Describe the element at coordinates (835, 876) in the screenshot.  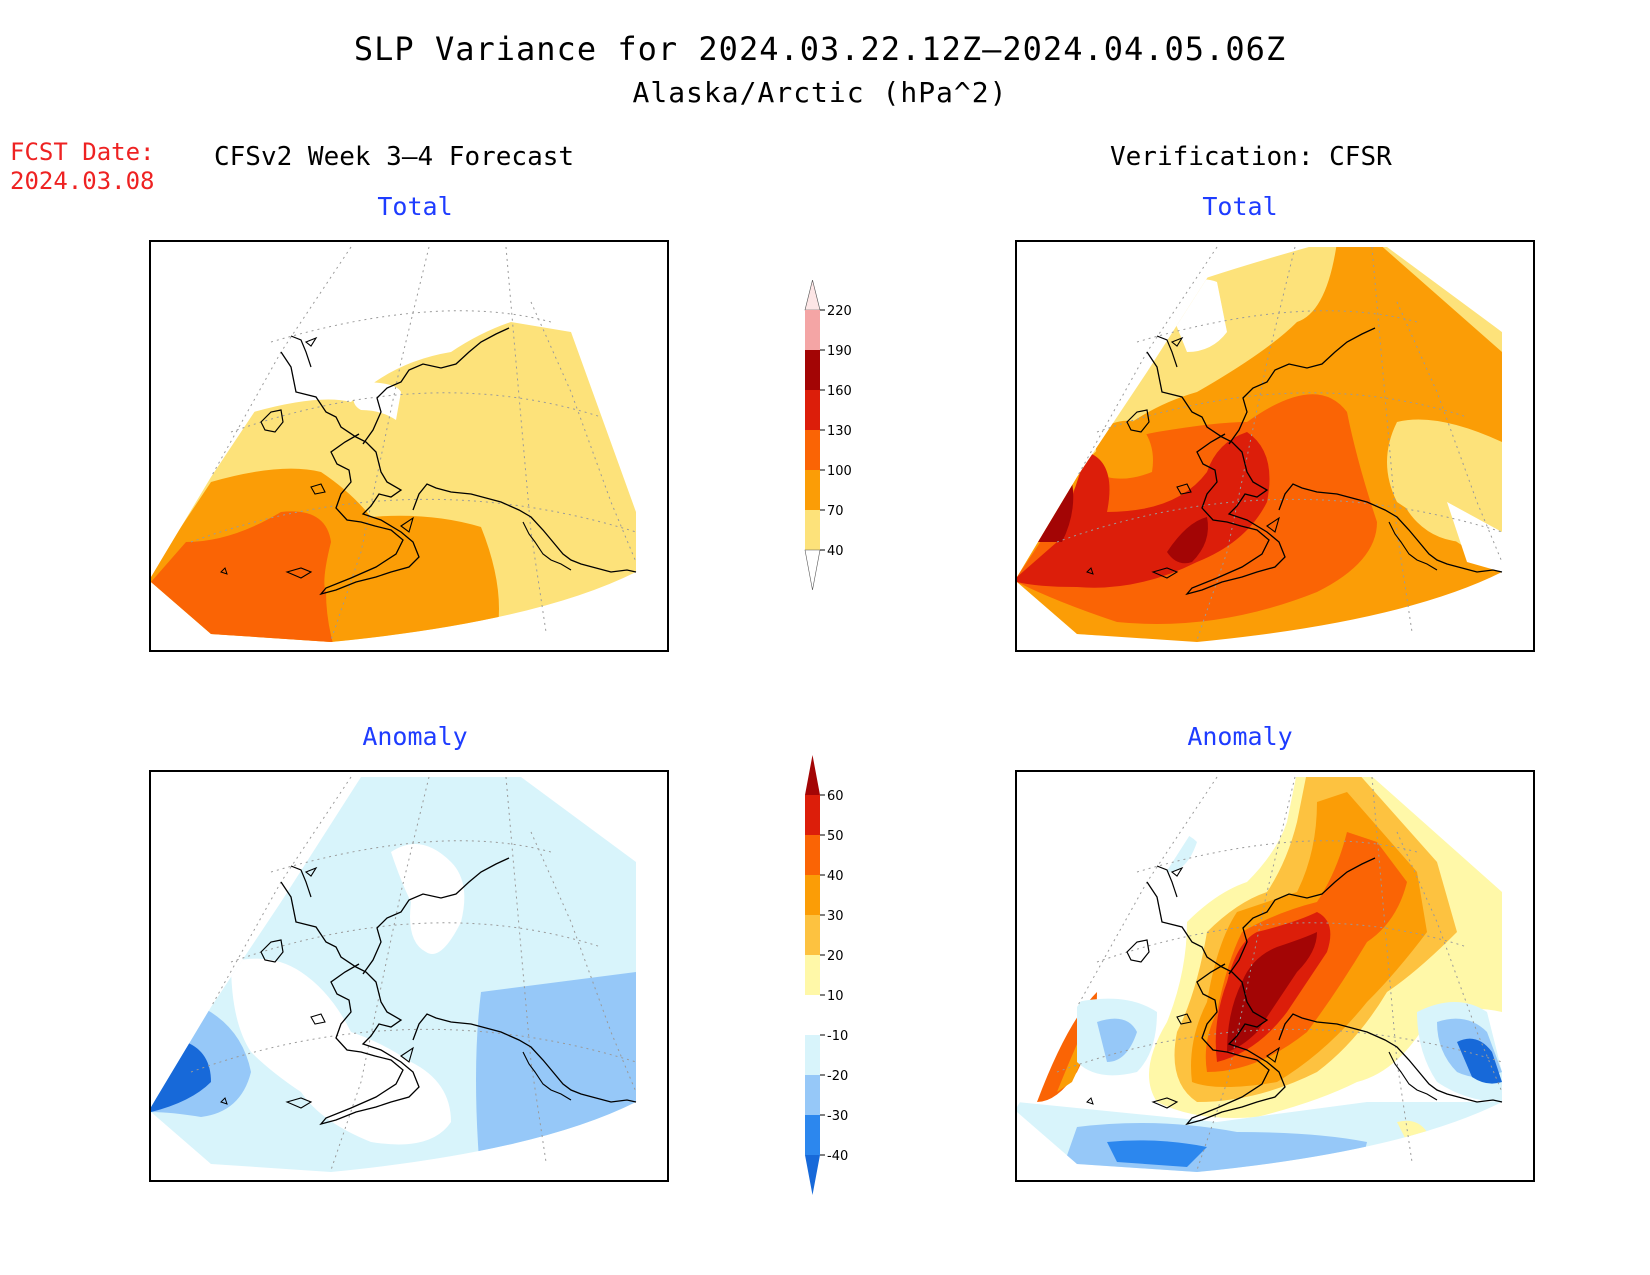
I see `anomaly-colorbar-label: 40` at that location.